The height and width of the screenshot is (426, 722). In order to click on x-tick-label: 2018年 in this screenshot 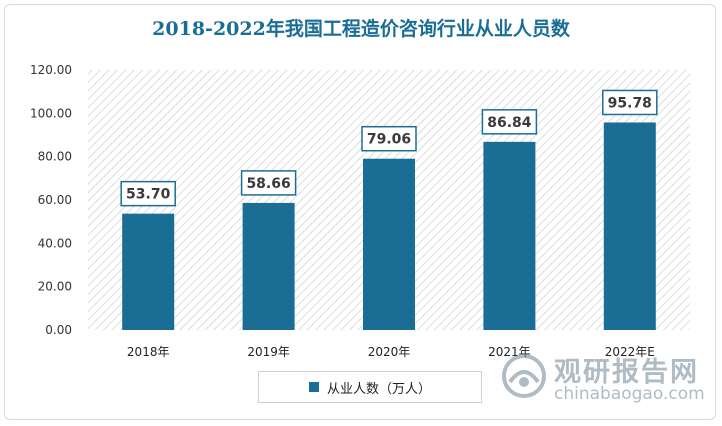, I will do `click(148, 352)`.